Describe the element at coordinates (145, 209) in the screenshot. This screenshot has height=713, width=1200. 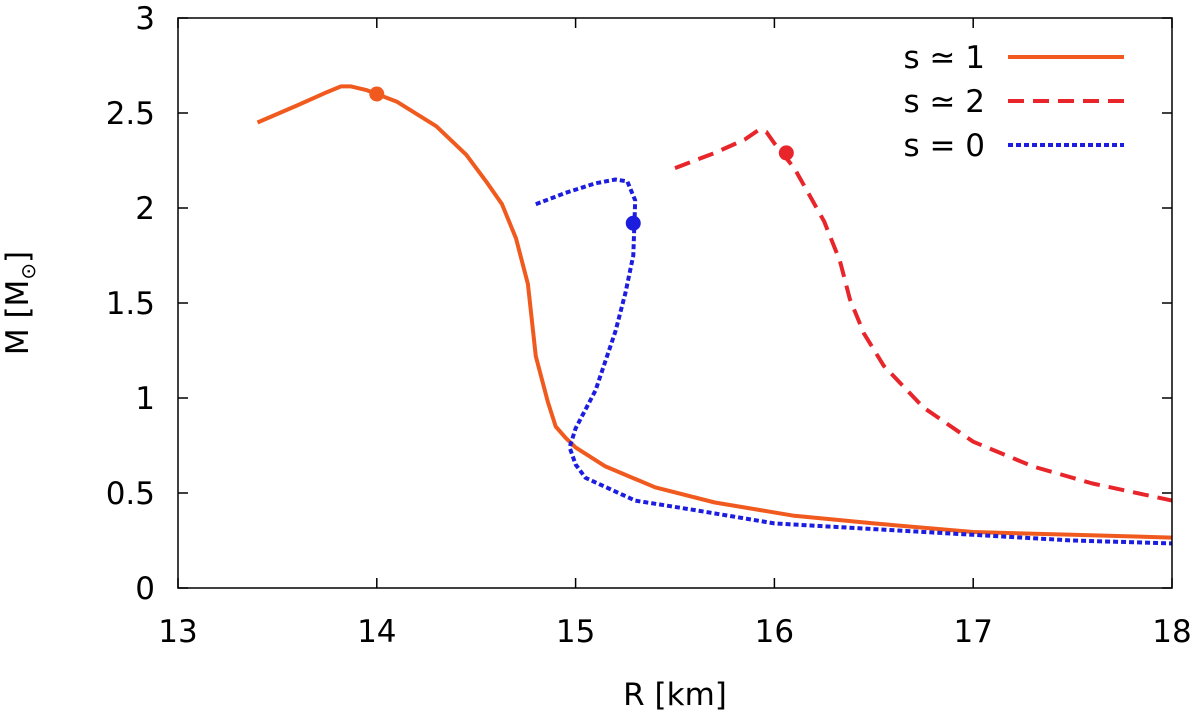
I see `y-tick-label: 2` at that location.